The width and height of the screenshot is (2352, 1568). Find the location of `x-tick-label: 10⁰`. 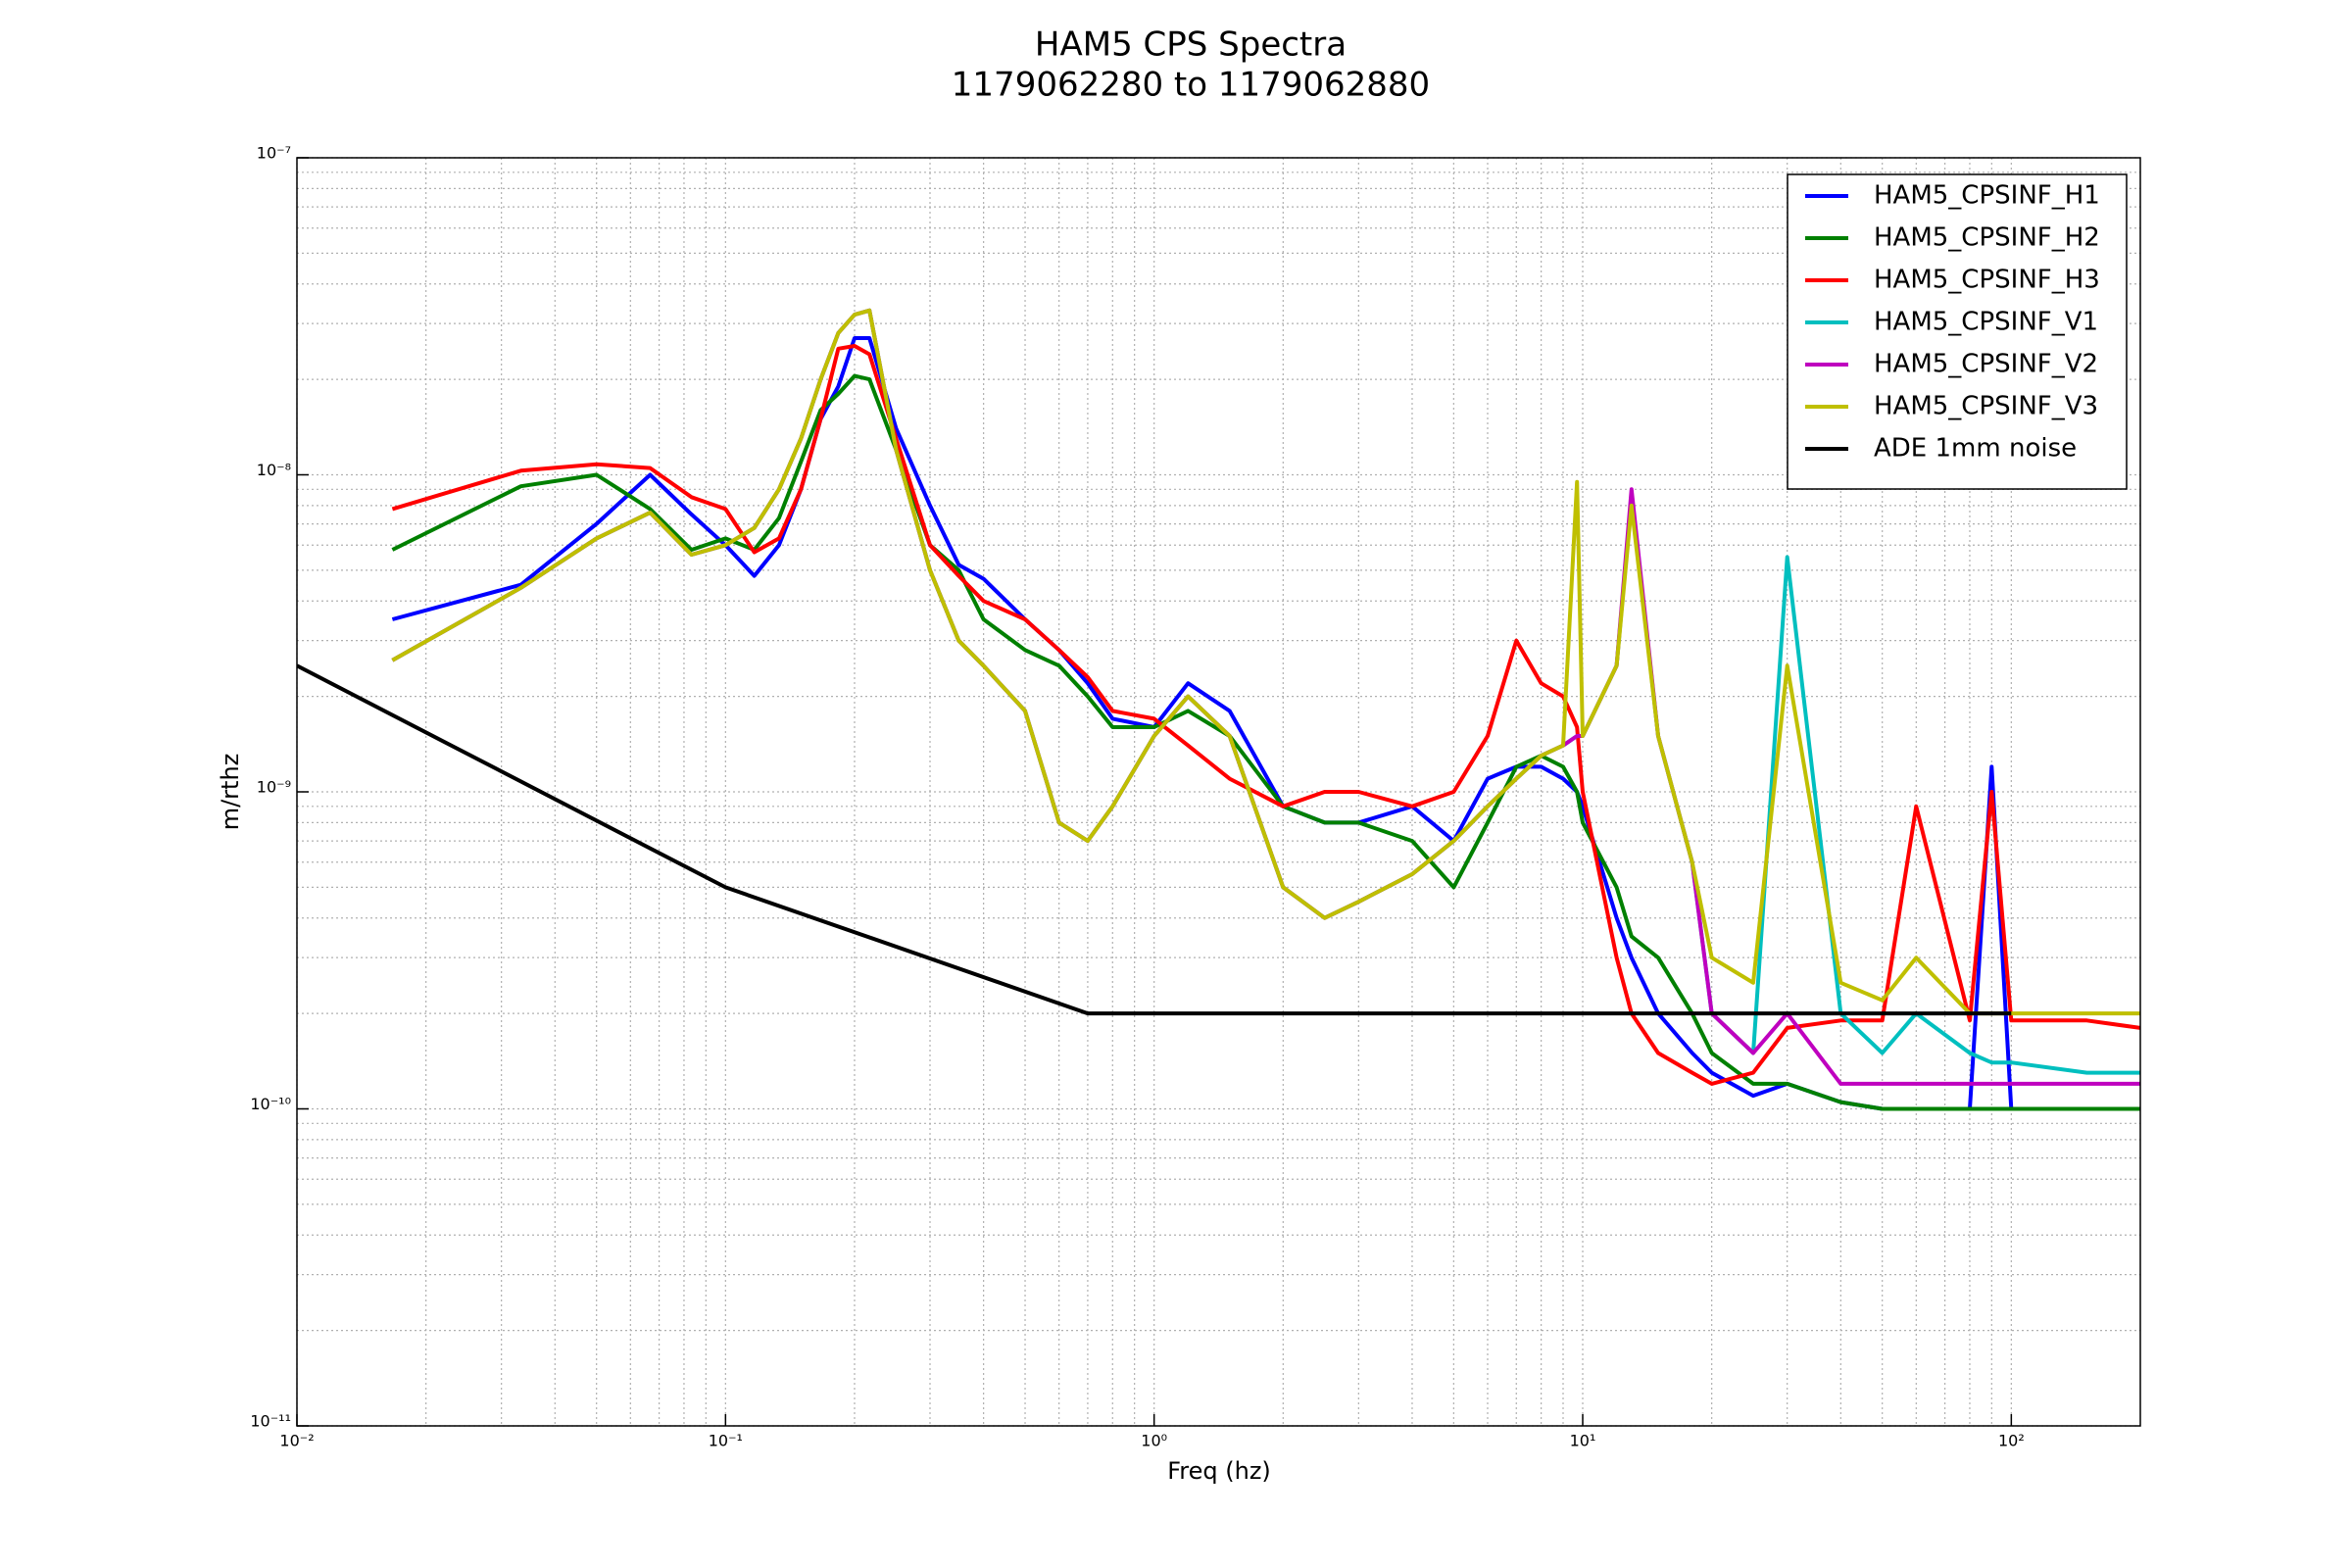

x-tick-label: 10⁰ is located at coordinates (1154, 1441).